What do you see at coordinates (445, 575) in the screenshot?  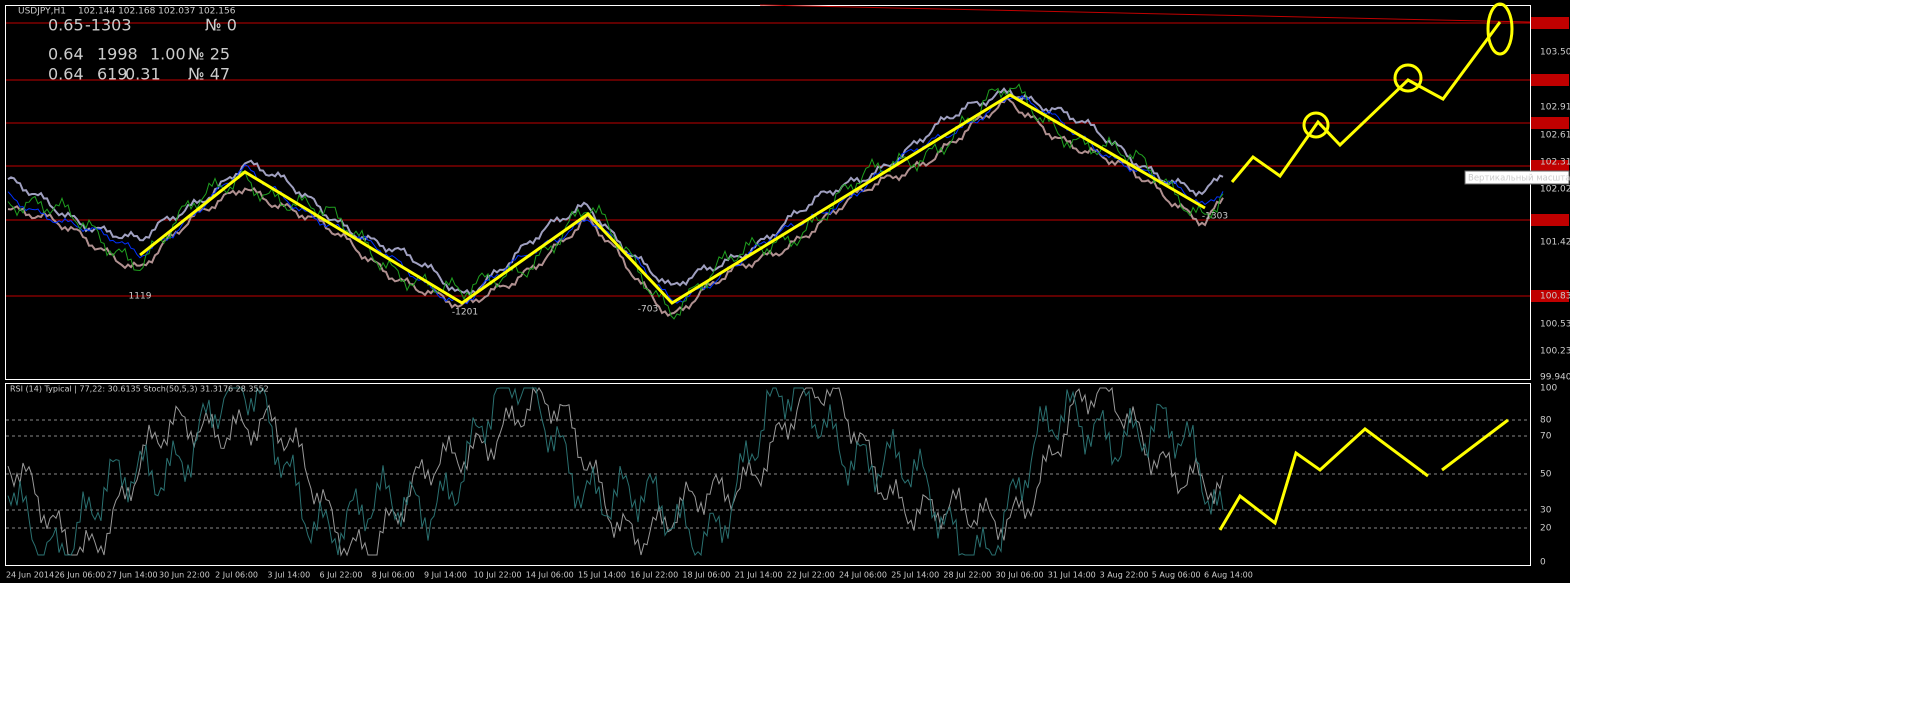 I see `time-label: 9 Jul 14:00` at bounding box center [445, 575].